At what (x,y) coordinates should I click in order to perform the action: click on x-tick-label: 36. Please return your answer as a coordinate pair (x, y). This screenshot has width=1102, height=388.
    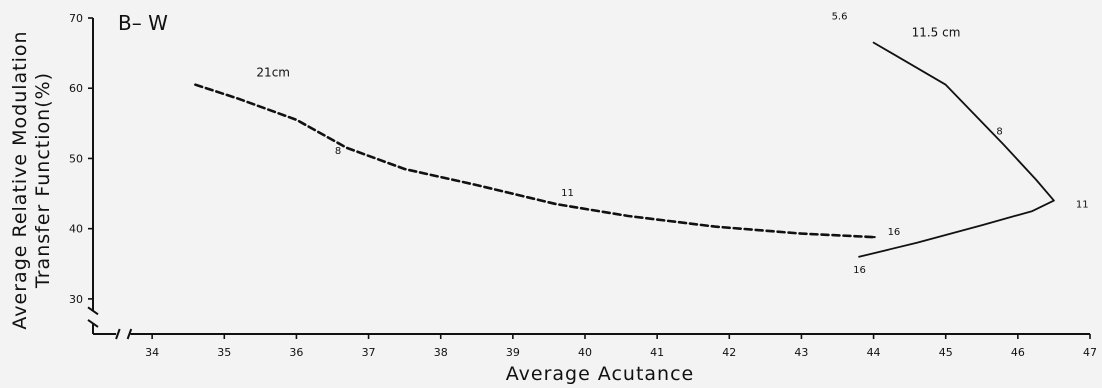
    Looking at the image, I should click on (296, 352).